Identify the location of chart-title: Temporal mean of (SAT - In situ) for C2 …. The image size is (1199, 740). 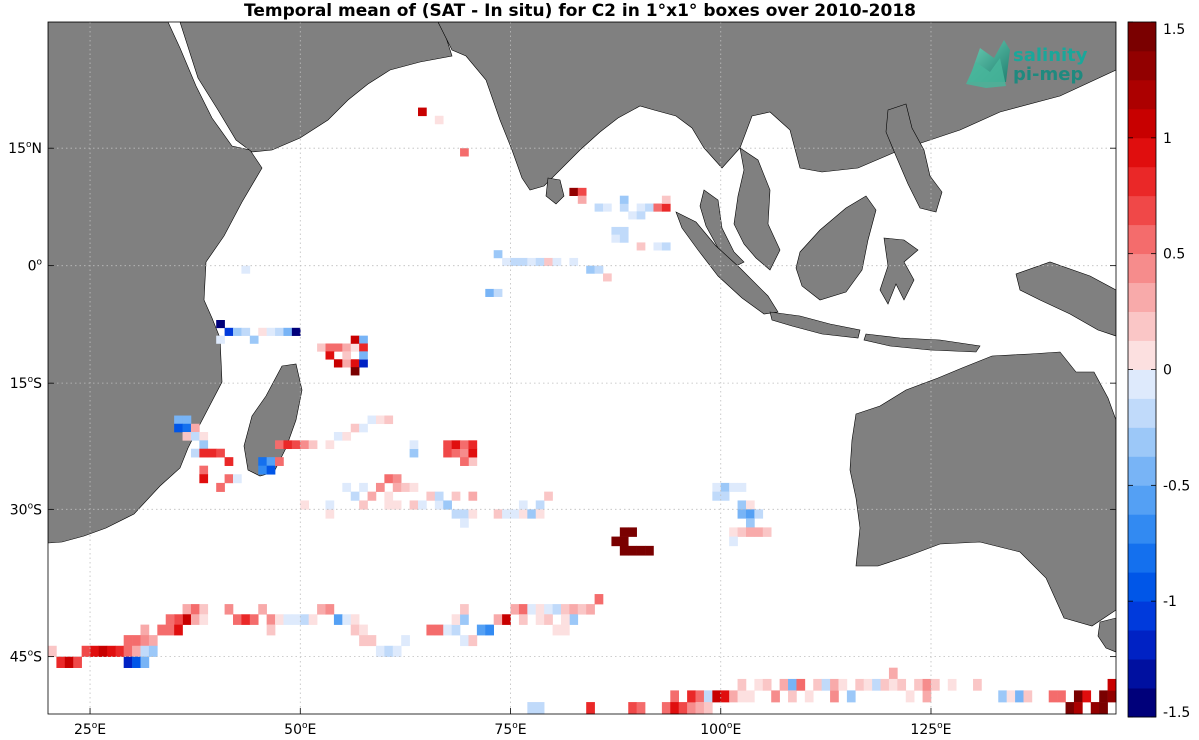
(580, 11).